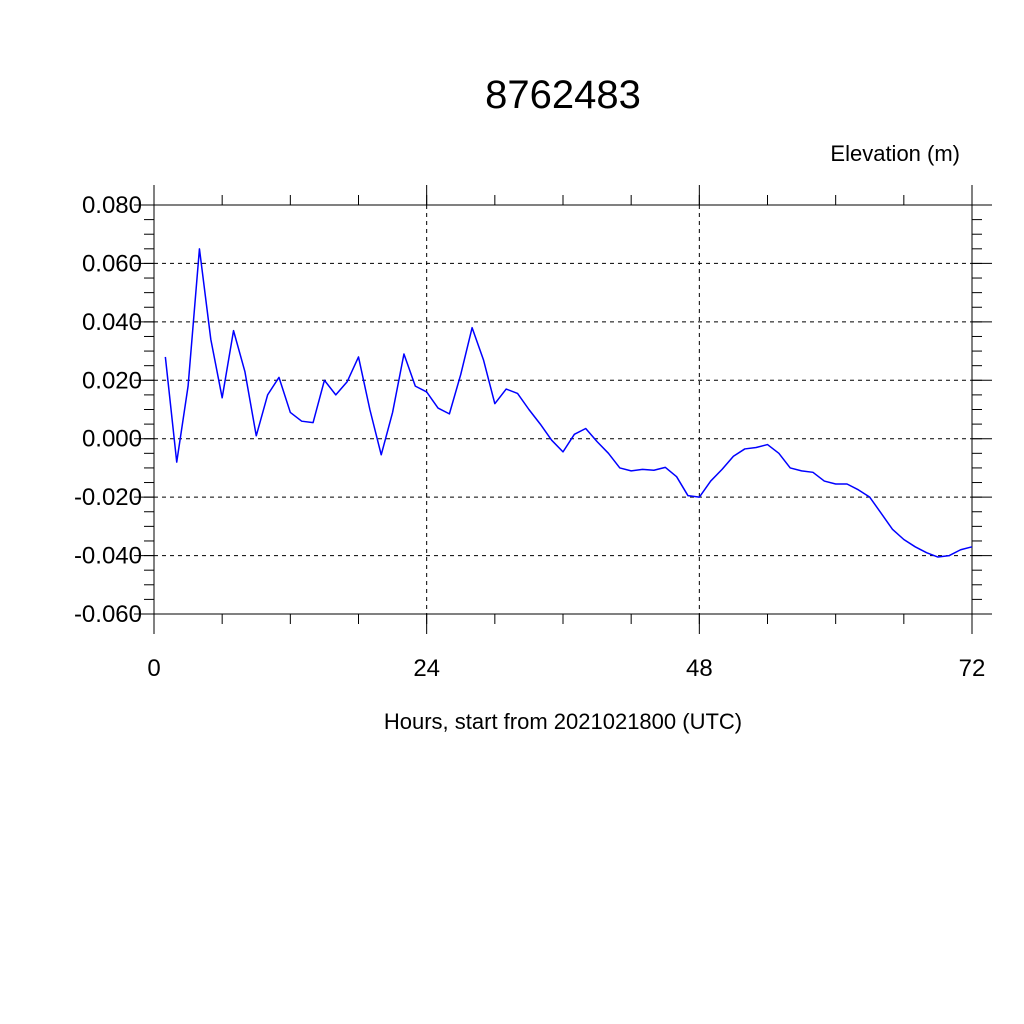 Image resolution: width=1024 pixels, height=1024 pixels. Describe the element at coordinates (112, 205) in the screenshot. I see `y-tick-label: 0.080` at that location.